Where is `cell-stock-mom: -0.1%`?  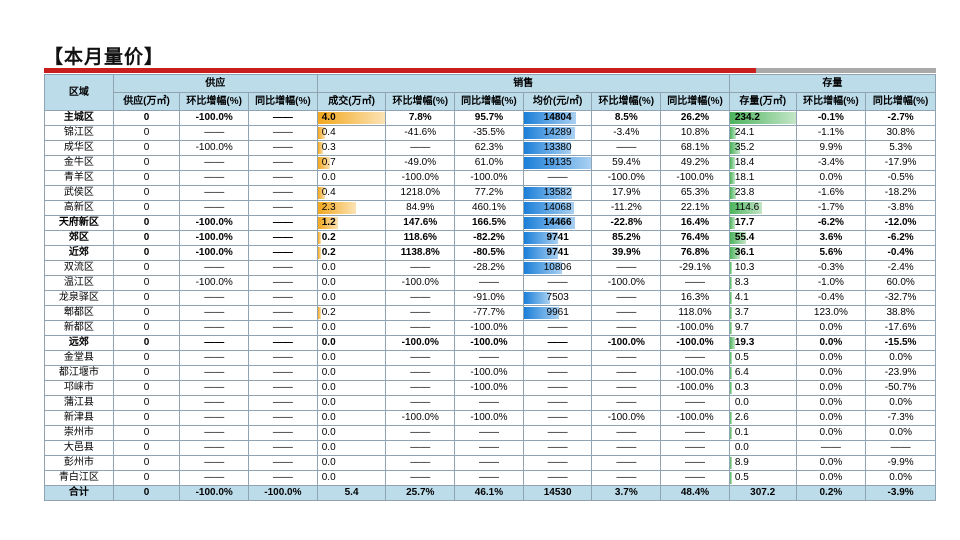
cell-stock-mom: -0.1% is located at coordinates (831, 118).